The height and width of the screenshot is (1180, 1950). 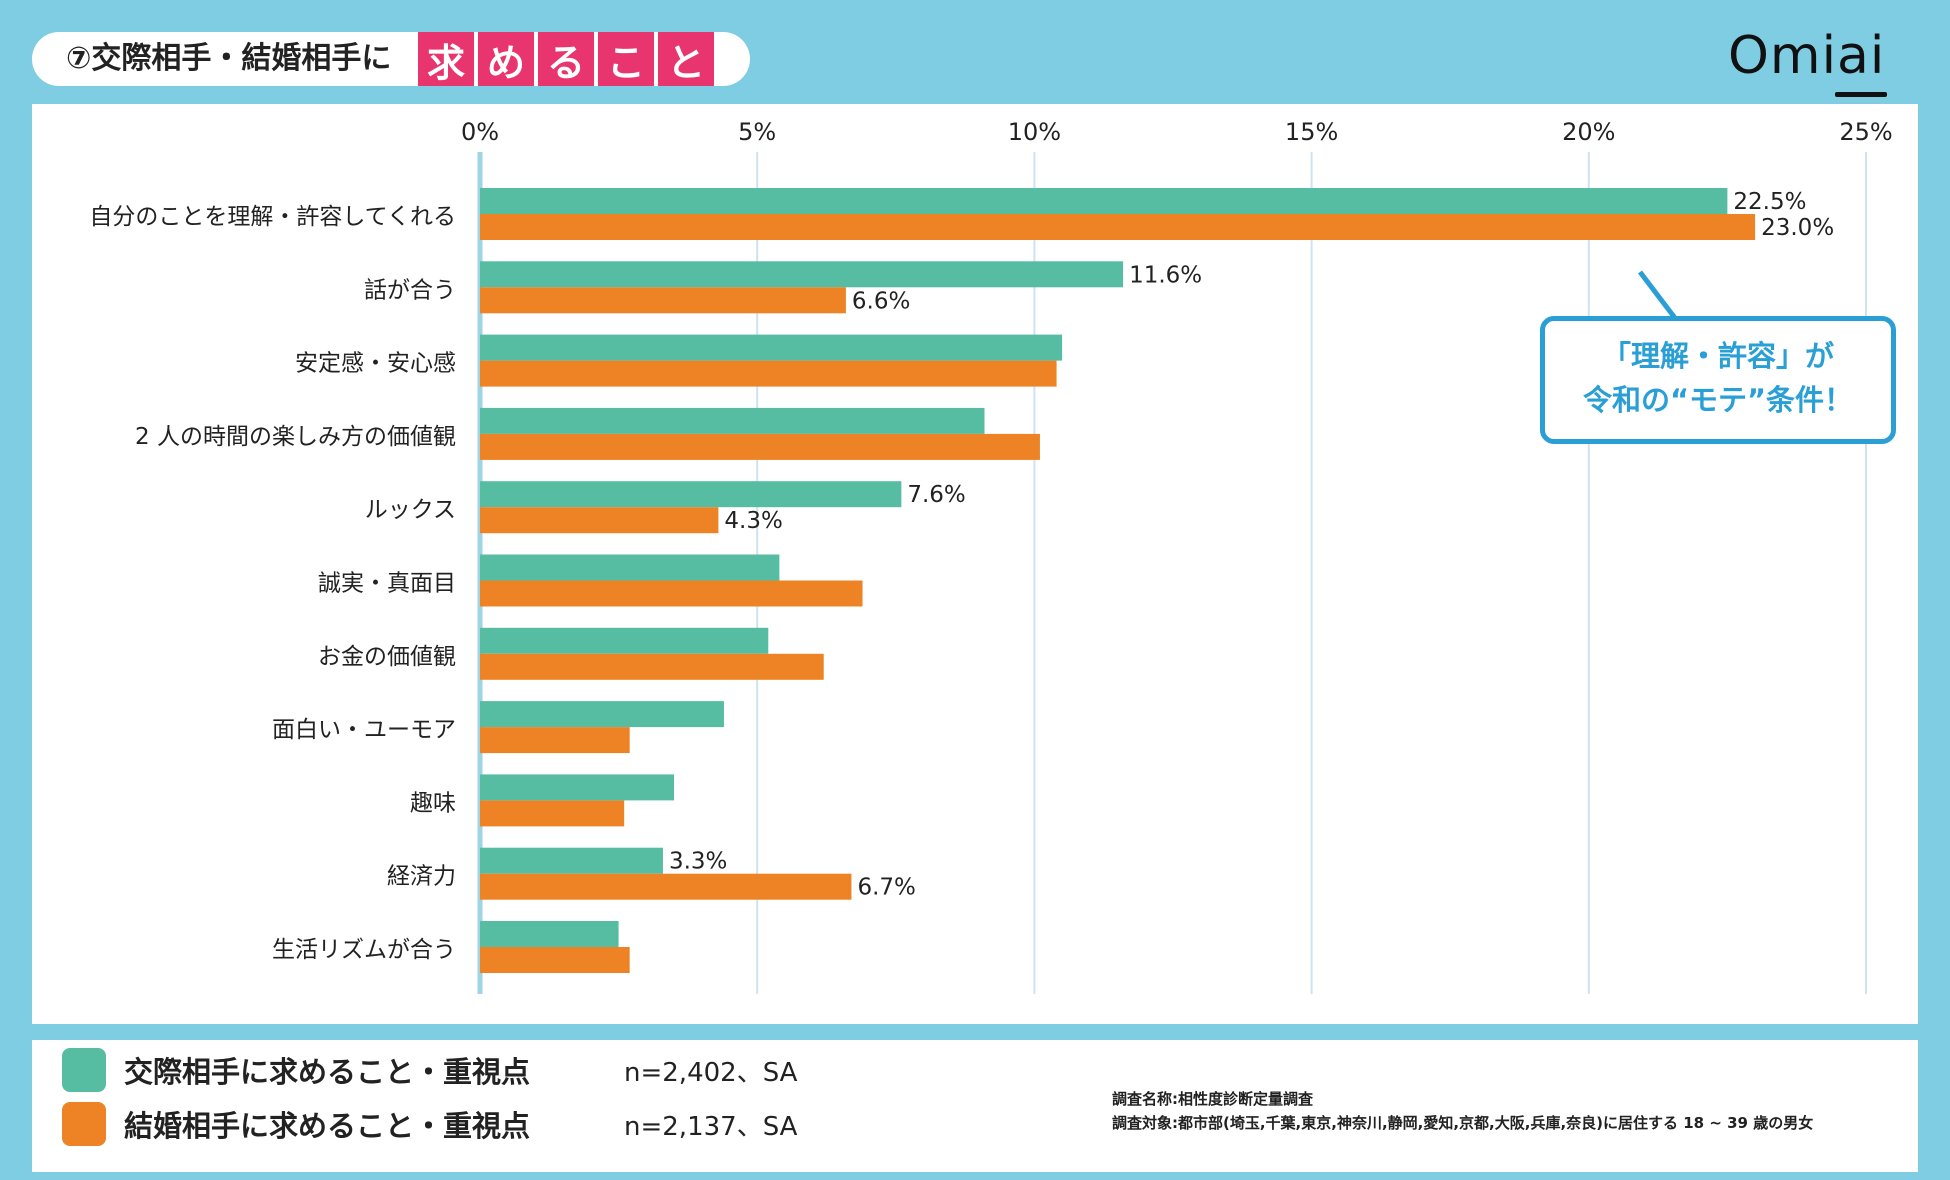 What do you see at coordinates (1797, 228) in the screenshot?
I see `data-label: 23.0%` at bounding box center [1797, 228].